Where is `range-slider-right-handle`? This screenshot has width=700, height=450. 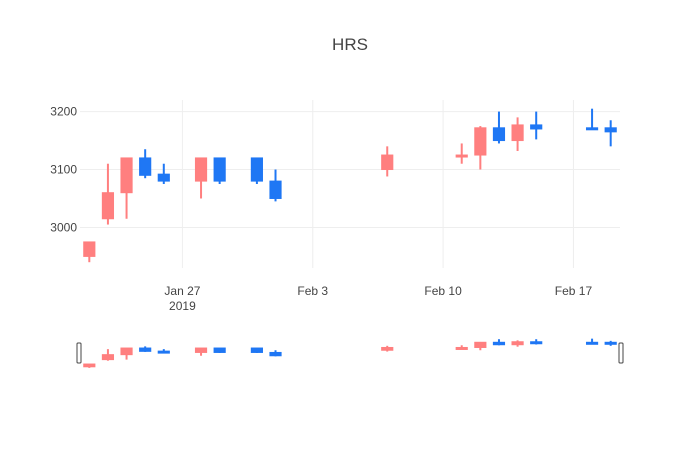 range-slider-right-handle is located at coordinates (621, 353).